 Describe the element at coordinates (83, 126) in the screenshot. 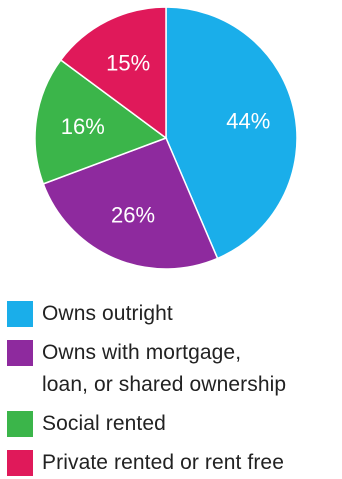

I see `pie-slice-label-2: 16%` at that location.